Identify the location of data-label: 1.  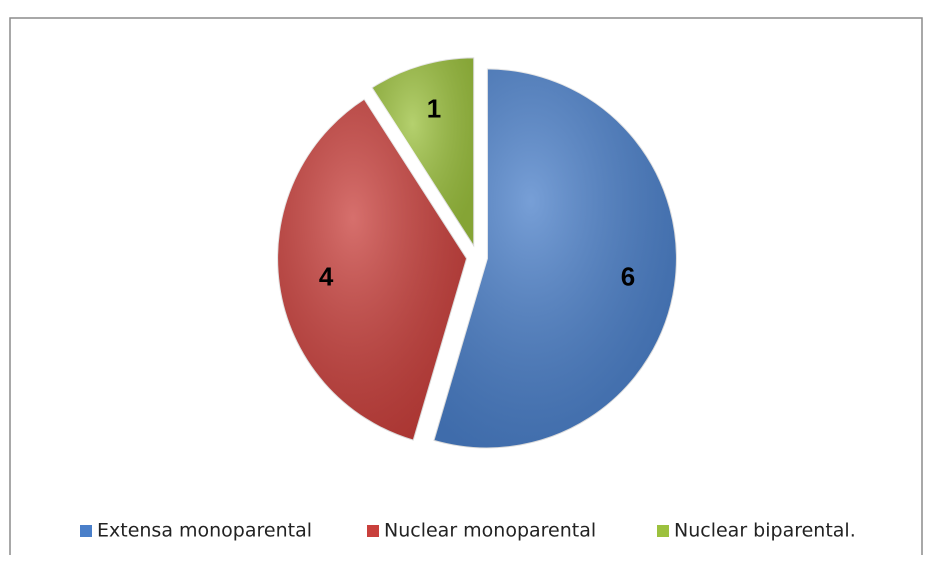
(434, 109).